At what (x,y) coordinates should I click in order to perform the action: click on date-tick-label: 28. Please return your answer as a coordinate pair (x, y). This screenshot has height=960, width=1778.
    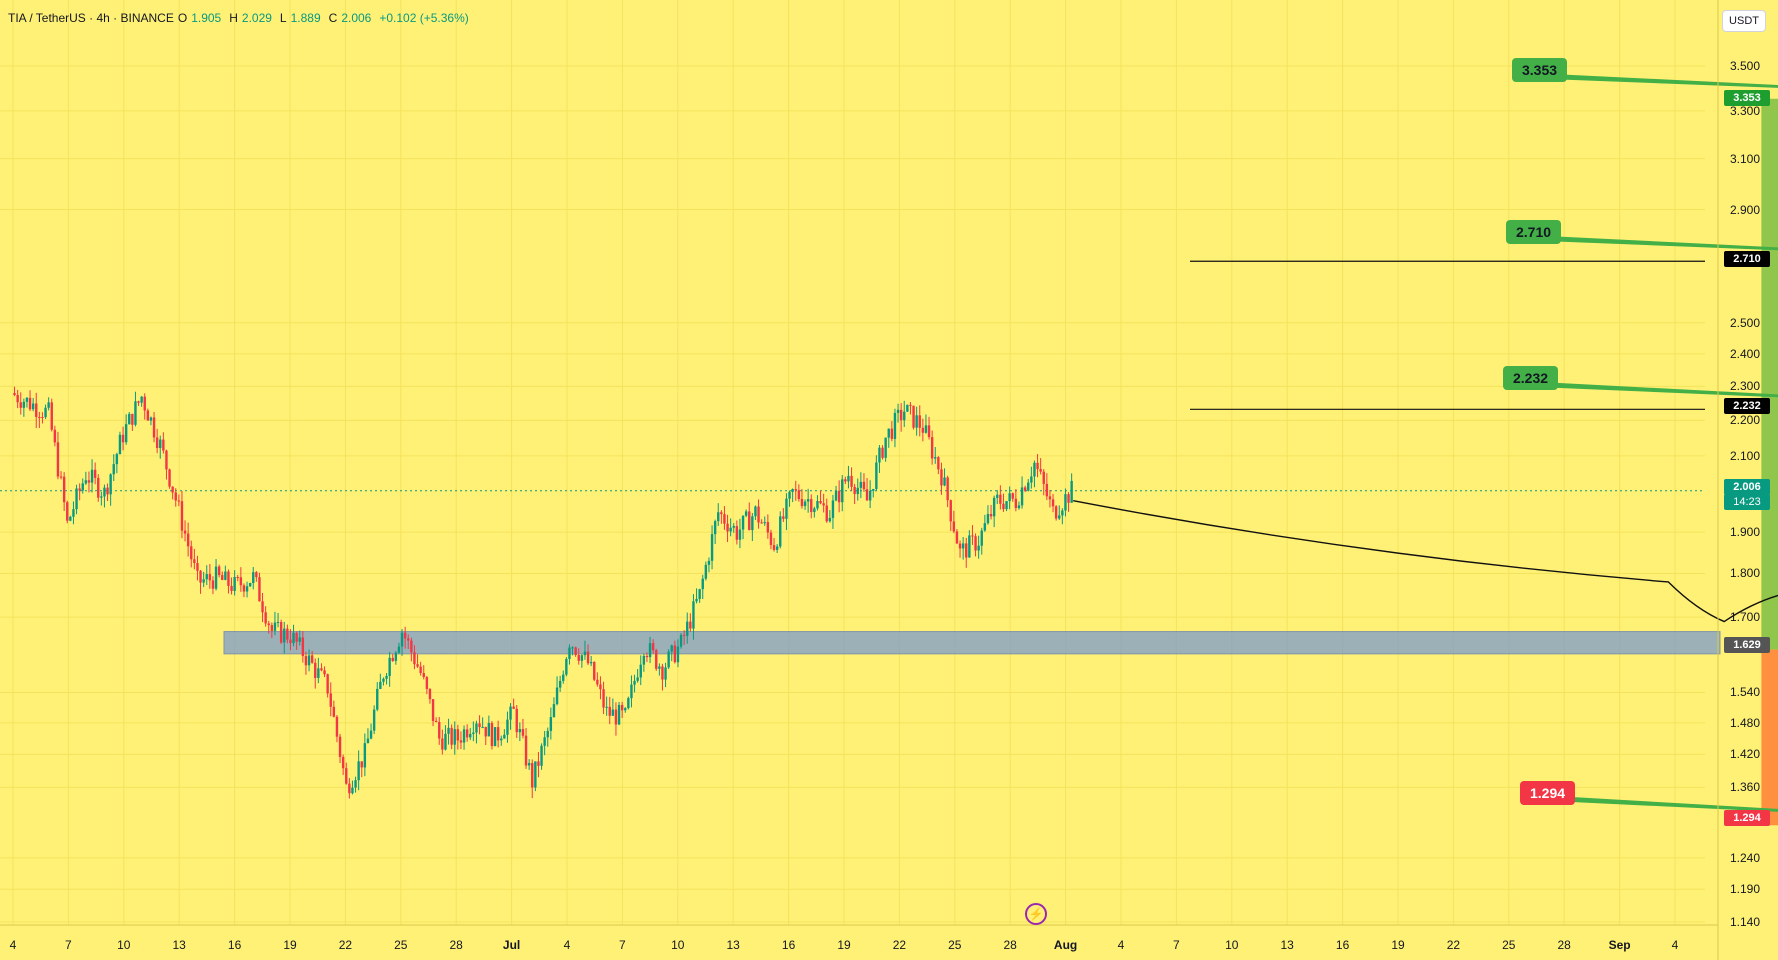
    Looking at the image, I should click on (456, 945).